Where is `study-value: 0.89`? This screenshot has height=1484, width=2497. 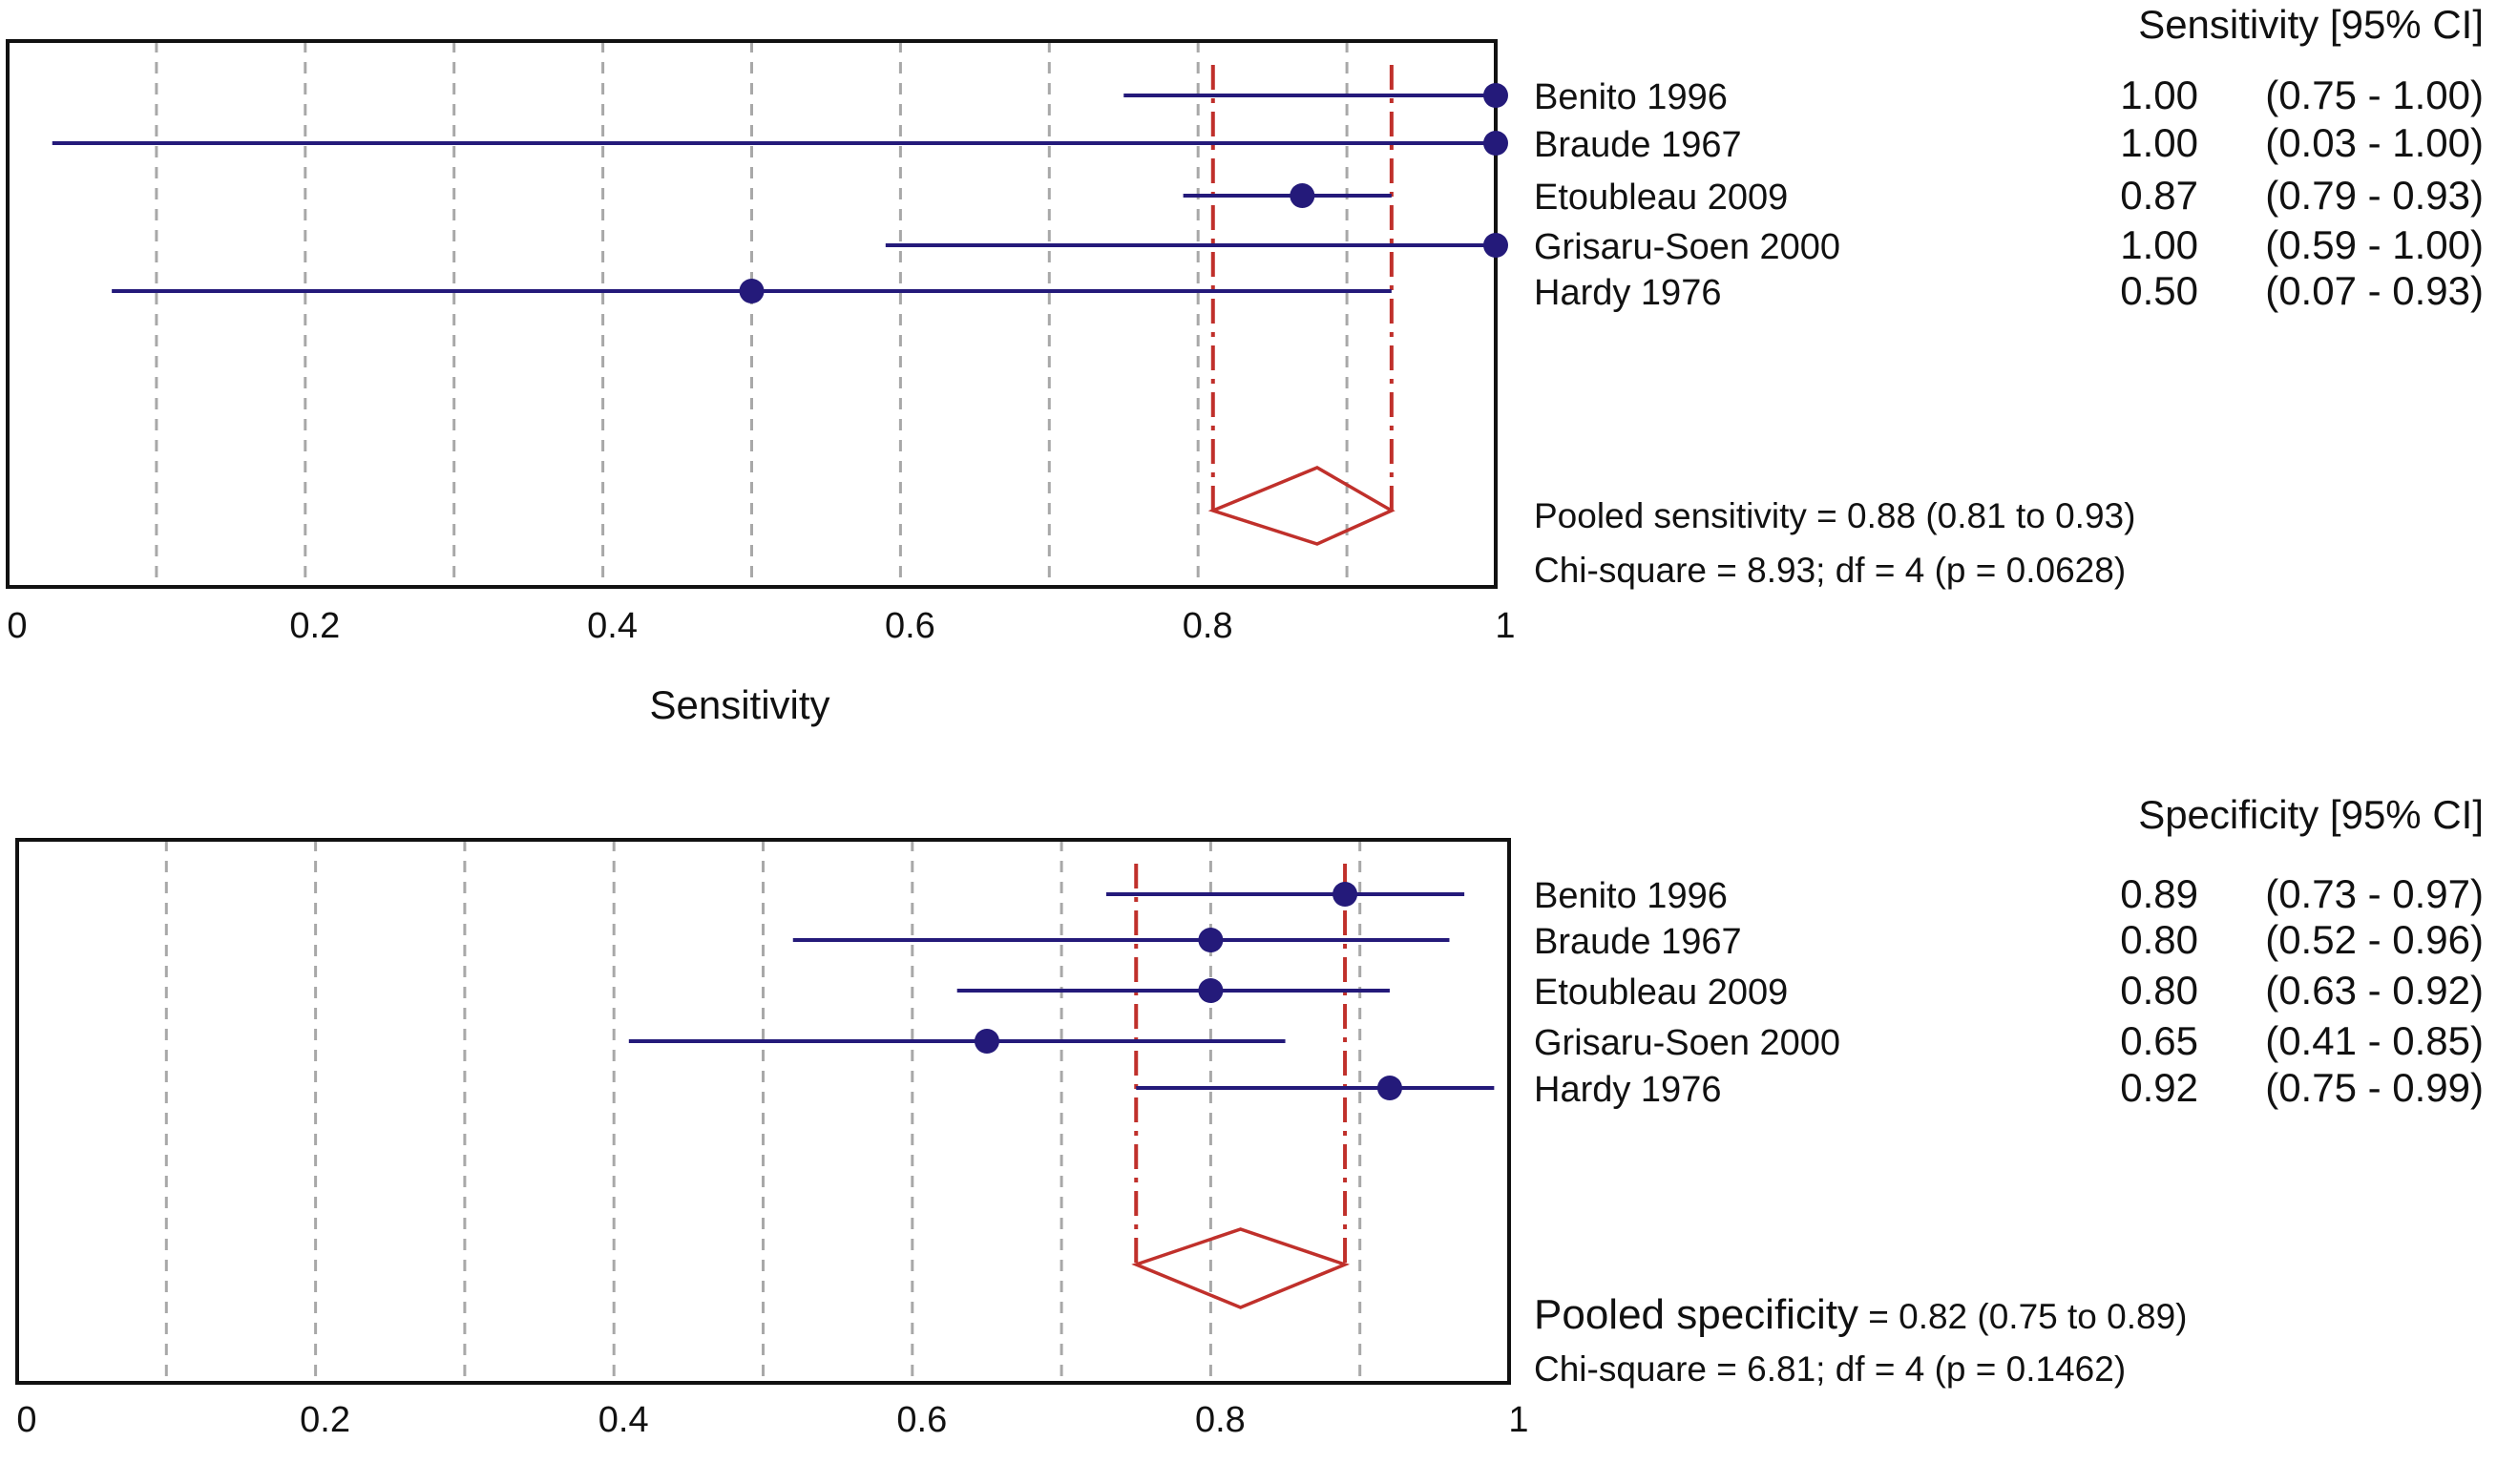 study-value: 0.89 is located at coordinates (2159, 893).